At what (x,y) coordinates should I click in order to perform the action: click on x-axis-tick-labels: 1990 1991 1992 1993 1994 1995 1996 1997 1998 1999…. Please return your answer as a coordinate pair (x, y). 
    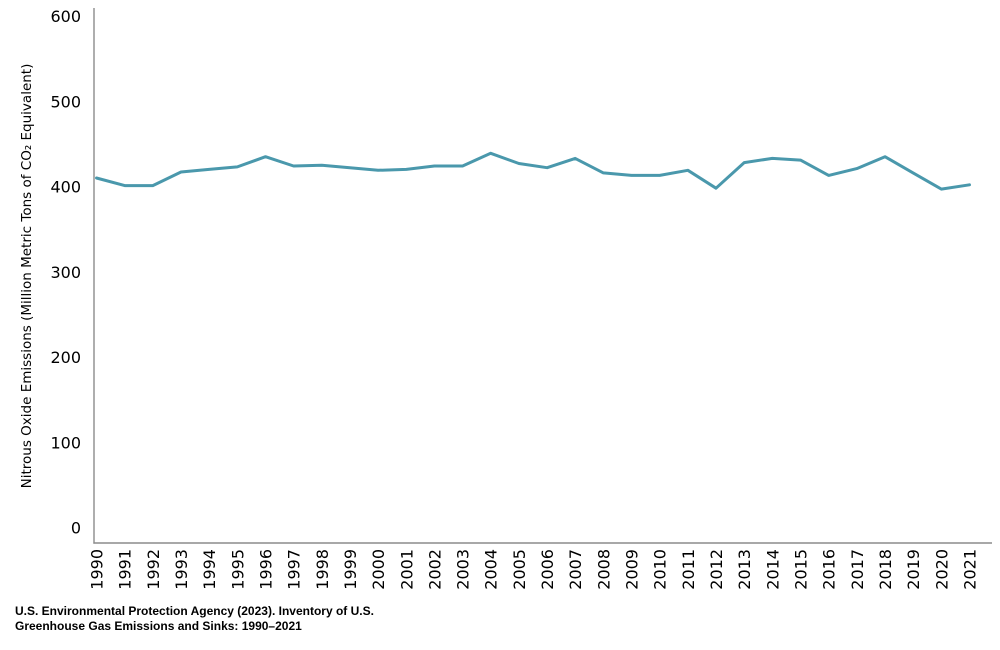
    Looking at the image, I should click on (534, 569).